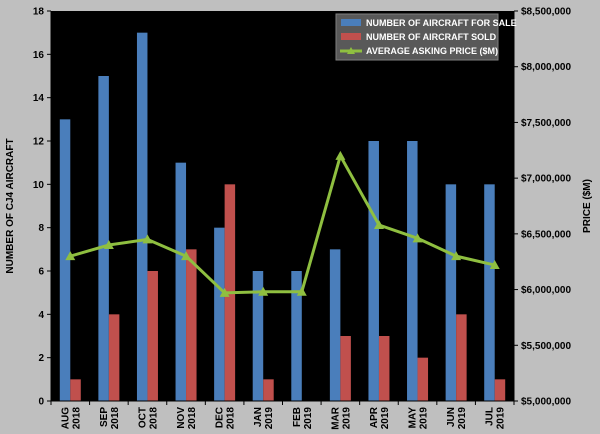 The width and height of the screenshot is (600, 434). Describe the element at coordinates (335, 418) in the screenshot. I see `x-tick-month: MAR` at that location.